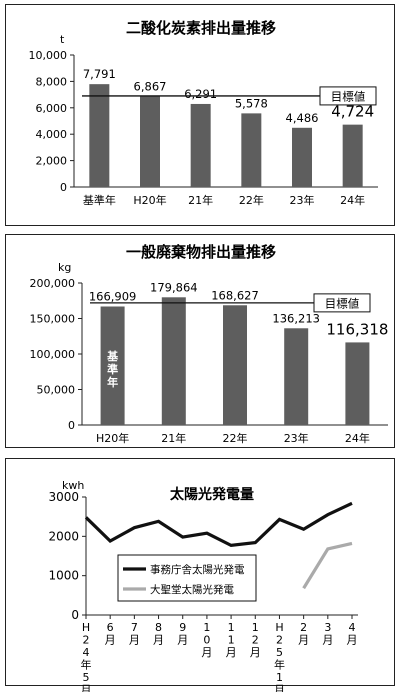 The width and height of the screenshot is (400, 692). What do you see at coordinates (182, 627) in the screenshot?
I see `x-tick-label-char: 9` at bounding box center [182, 627].